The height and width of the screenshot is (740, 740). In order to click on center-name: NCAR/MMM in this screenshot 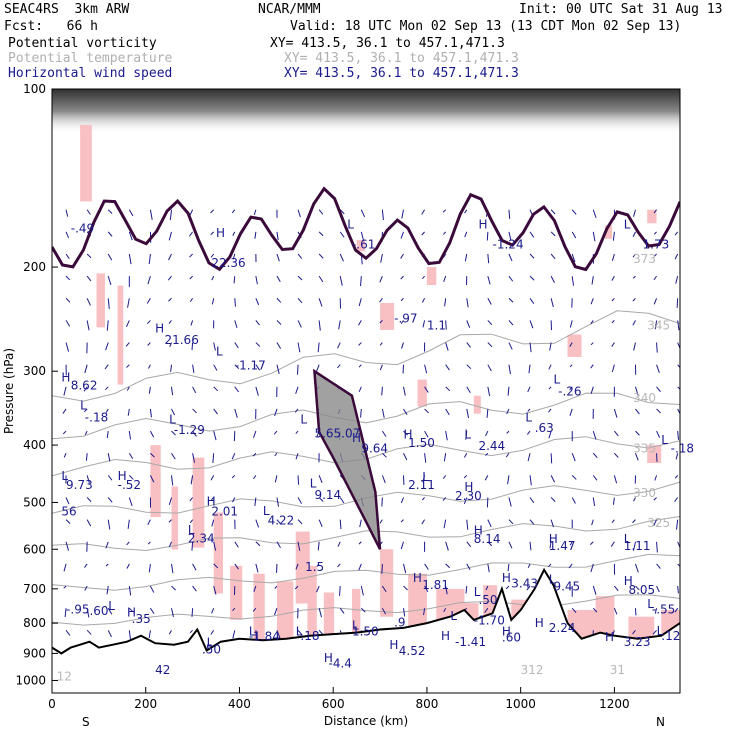, I will do `click(289, 9)`.